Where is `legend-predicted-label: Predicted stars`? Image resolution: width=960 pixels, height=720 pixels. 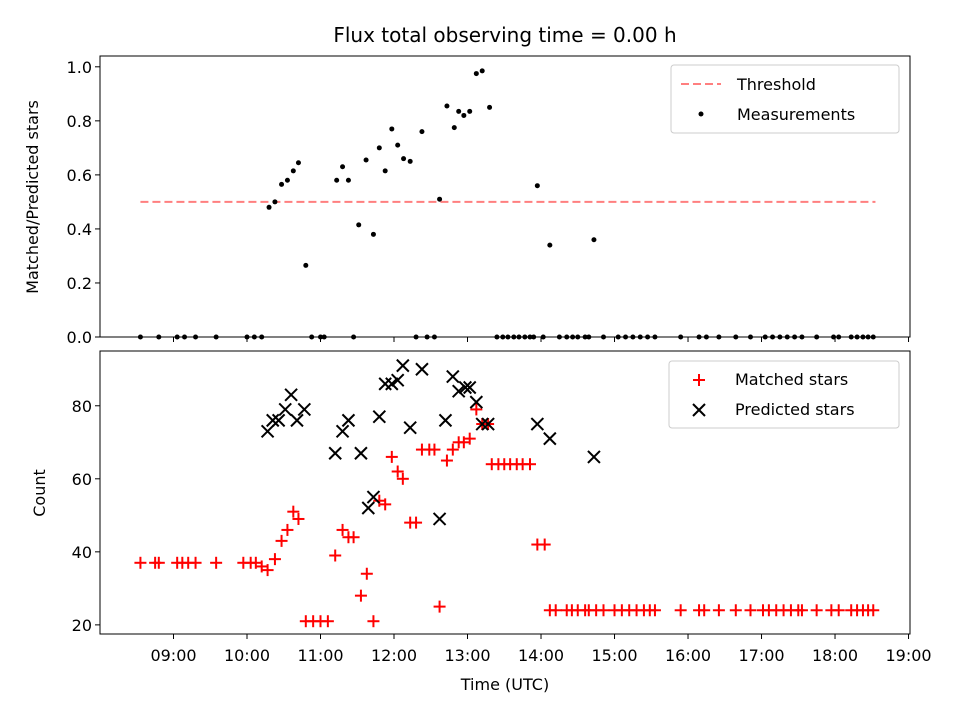
legend-predicted-label: Predicted stars is located at coordinates (795, 409).